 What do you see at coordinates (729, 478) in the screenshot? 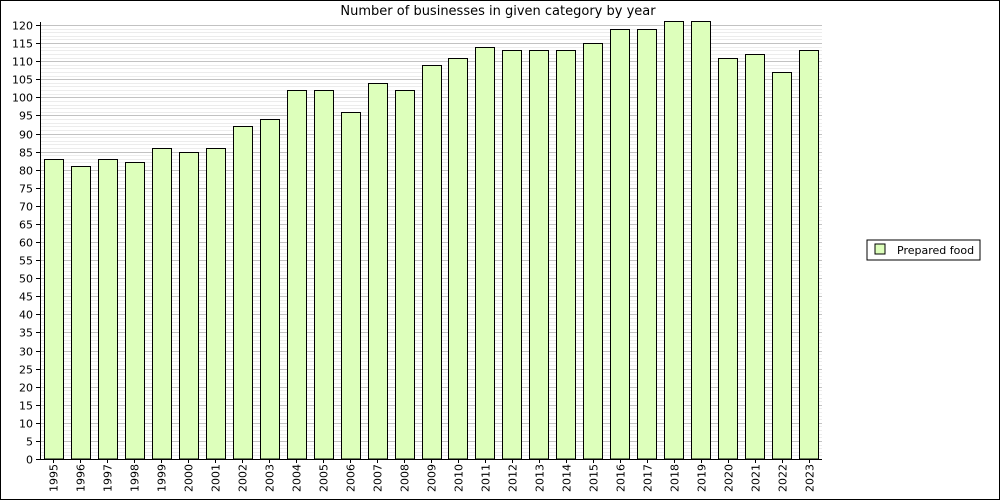
I see `x-tick-label: 2020` at bounding box center [729, 478].